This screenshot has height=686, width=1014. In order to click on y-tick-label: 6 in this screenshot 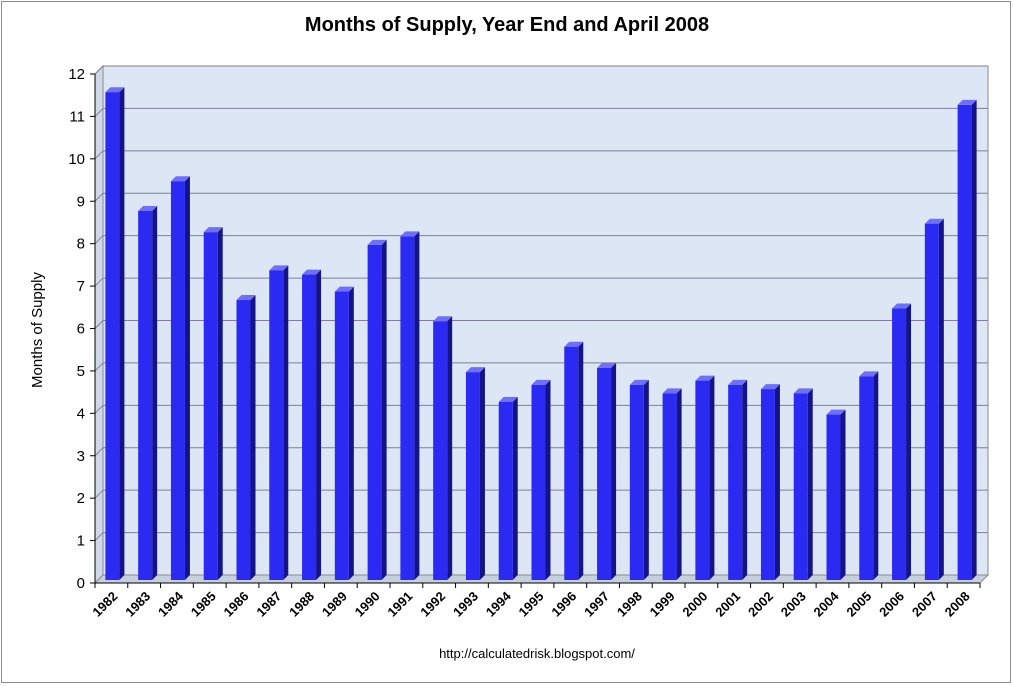, I will do `click(81, 329)`.